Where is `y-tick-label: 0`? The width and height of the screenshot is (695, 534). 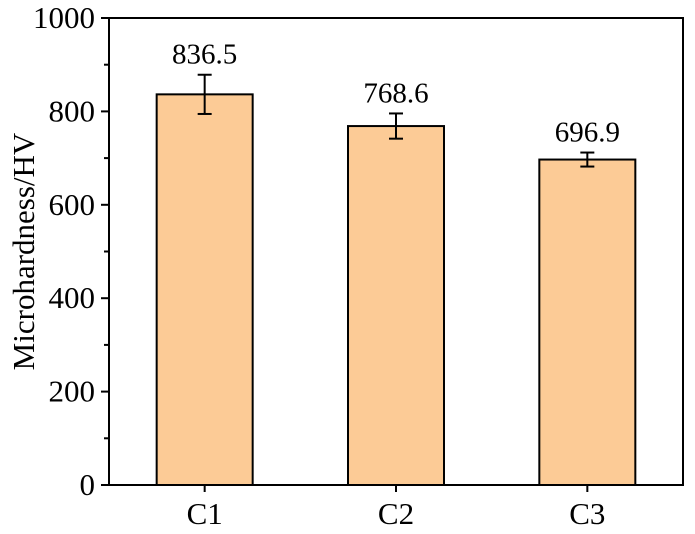 y-tick-label: 0 is located at coordinates (88, 484).